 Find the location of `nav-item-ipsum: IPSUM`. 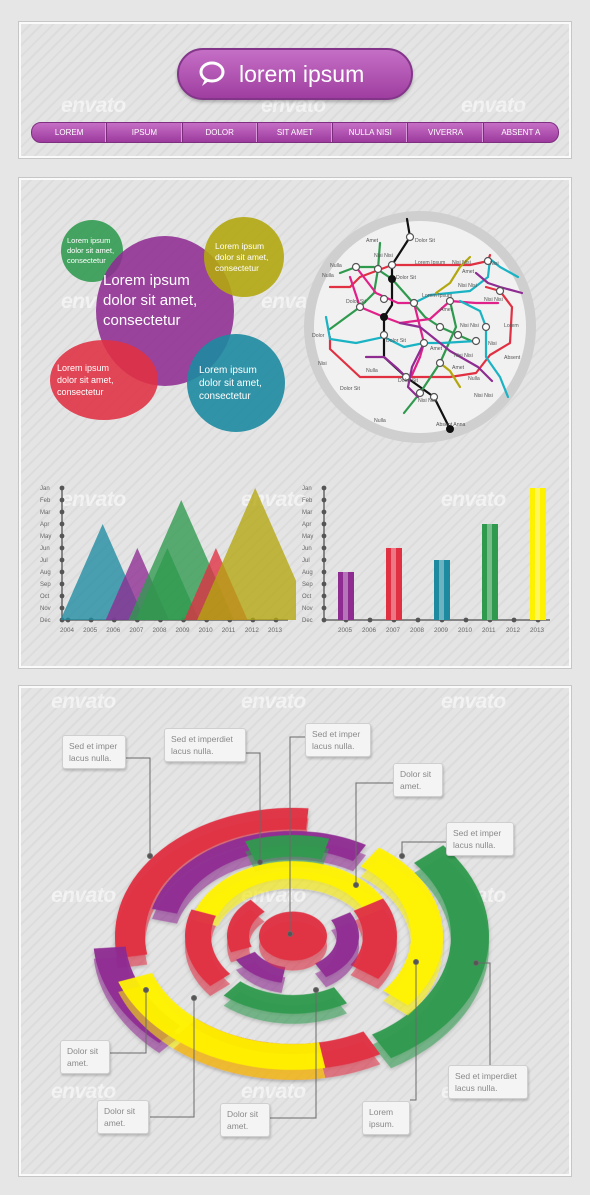

nav-item-ipsum: IPSUM is located at coordinates (145, 132).